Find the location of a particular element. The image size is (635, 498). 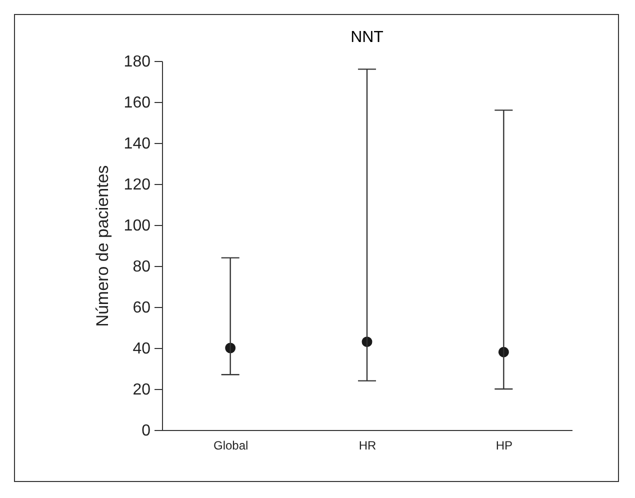

y-tick-label: 140 is located at coordinates (137, 144).